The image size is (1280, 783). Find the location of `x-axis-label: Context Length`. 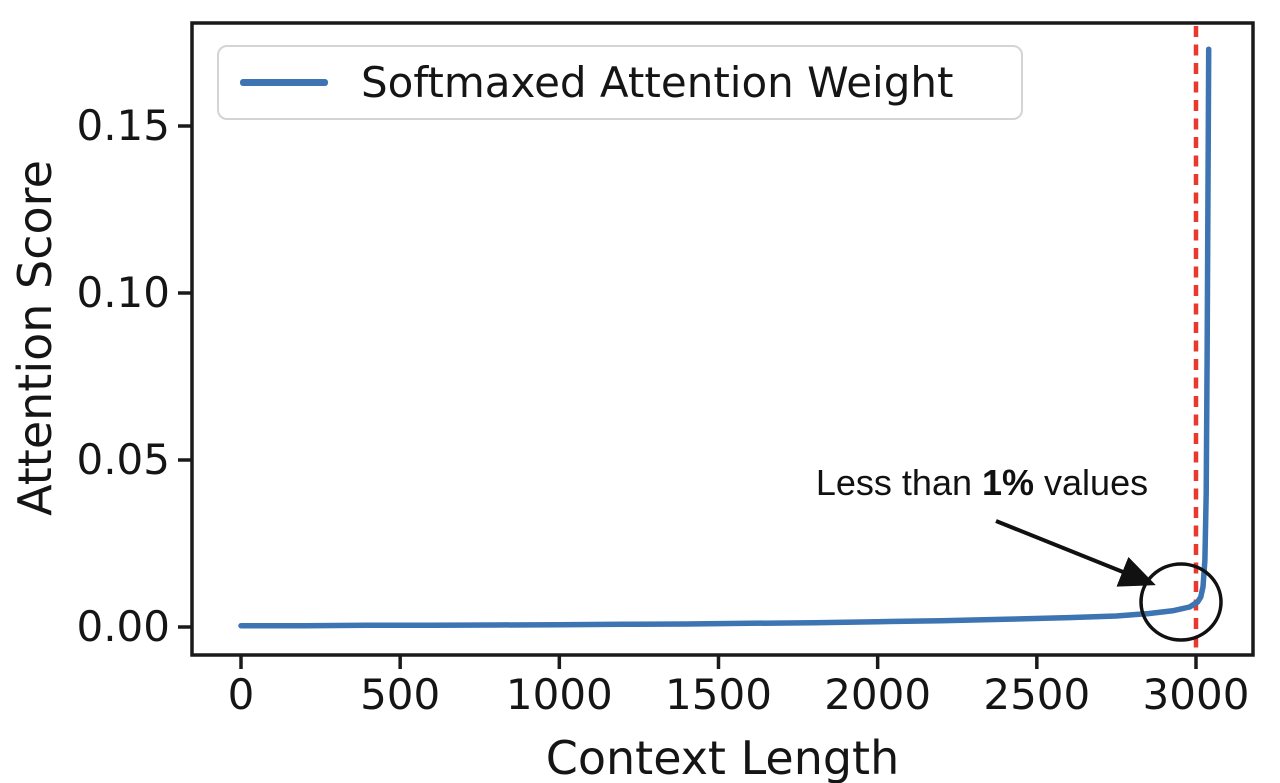

x-axis-label: Context Length is located at coordinates (722, 757).